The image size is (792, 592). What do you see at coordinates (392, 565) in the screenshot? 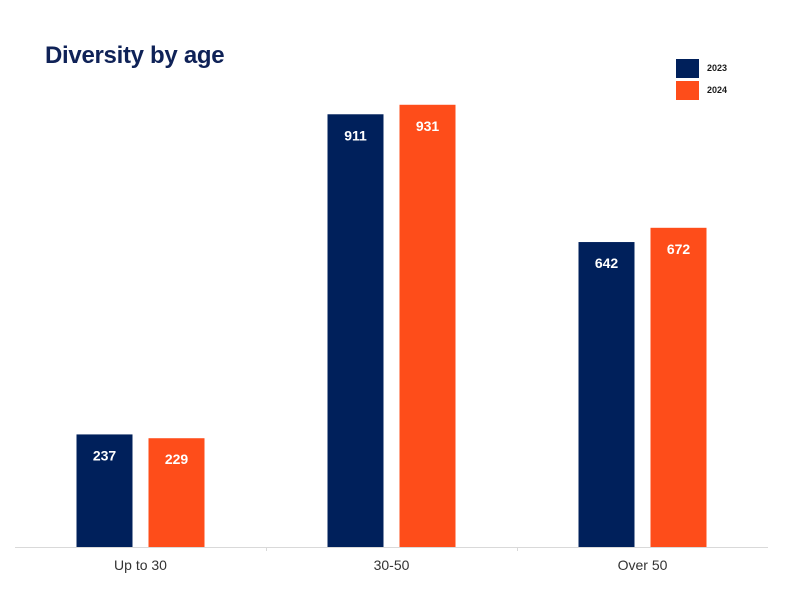
I see `x-tick-label: 30-50` at bounding box center [392, 565].